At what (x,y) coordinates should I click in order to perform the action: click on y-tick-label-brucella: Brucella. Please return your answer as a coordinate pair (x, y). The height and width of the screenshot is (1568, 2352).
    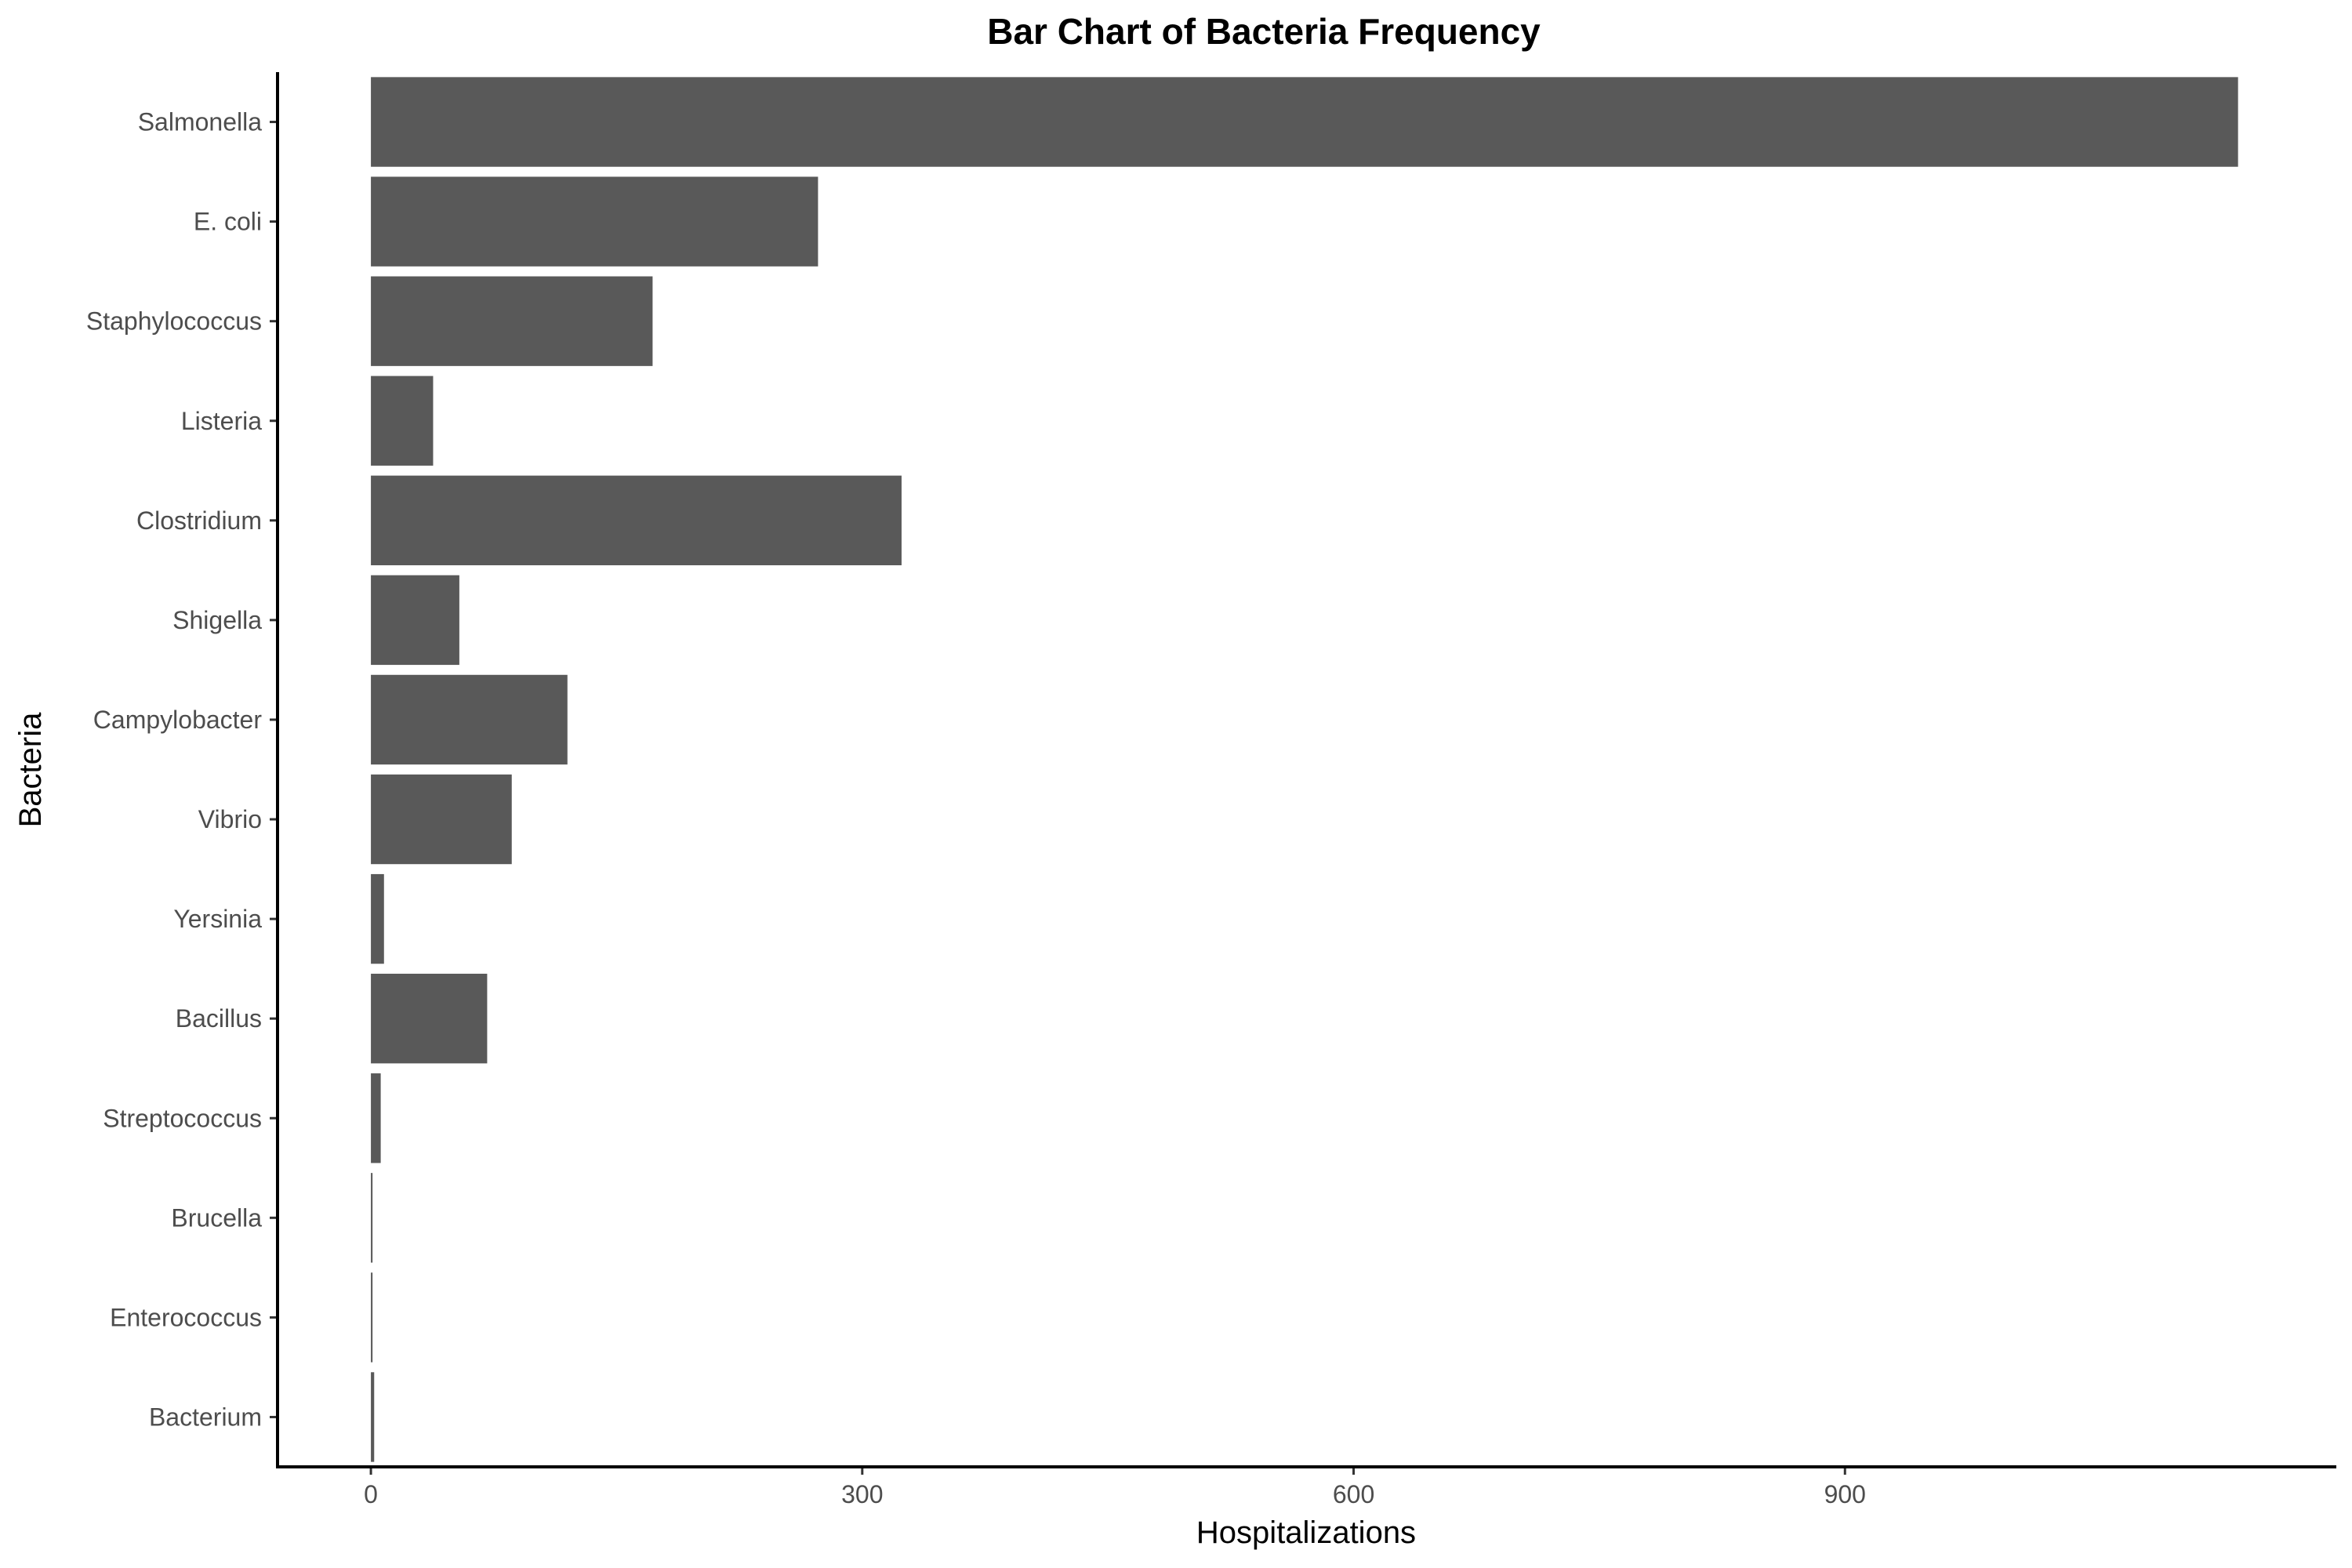
    Looking at the image, I should click on (216, 1217).